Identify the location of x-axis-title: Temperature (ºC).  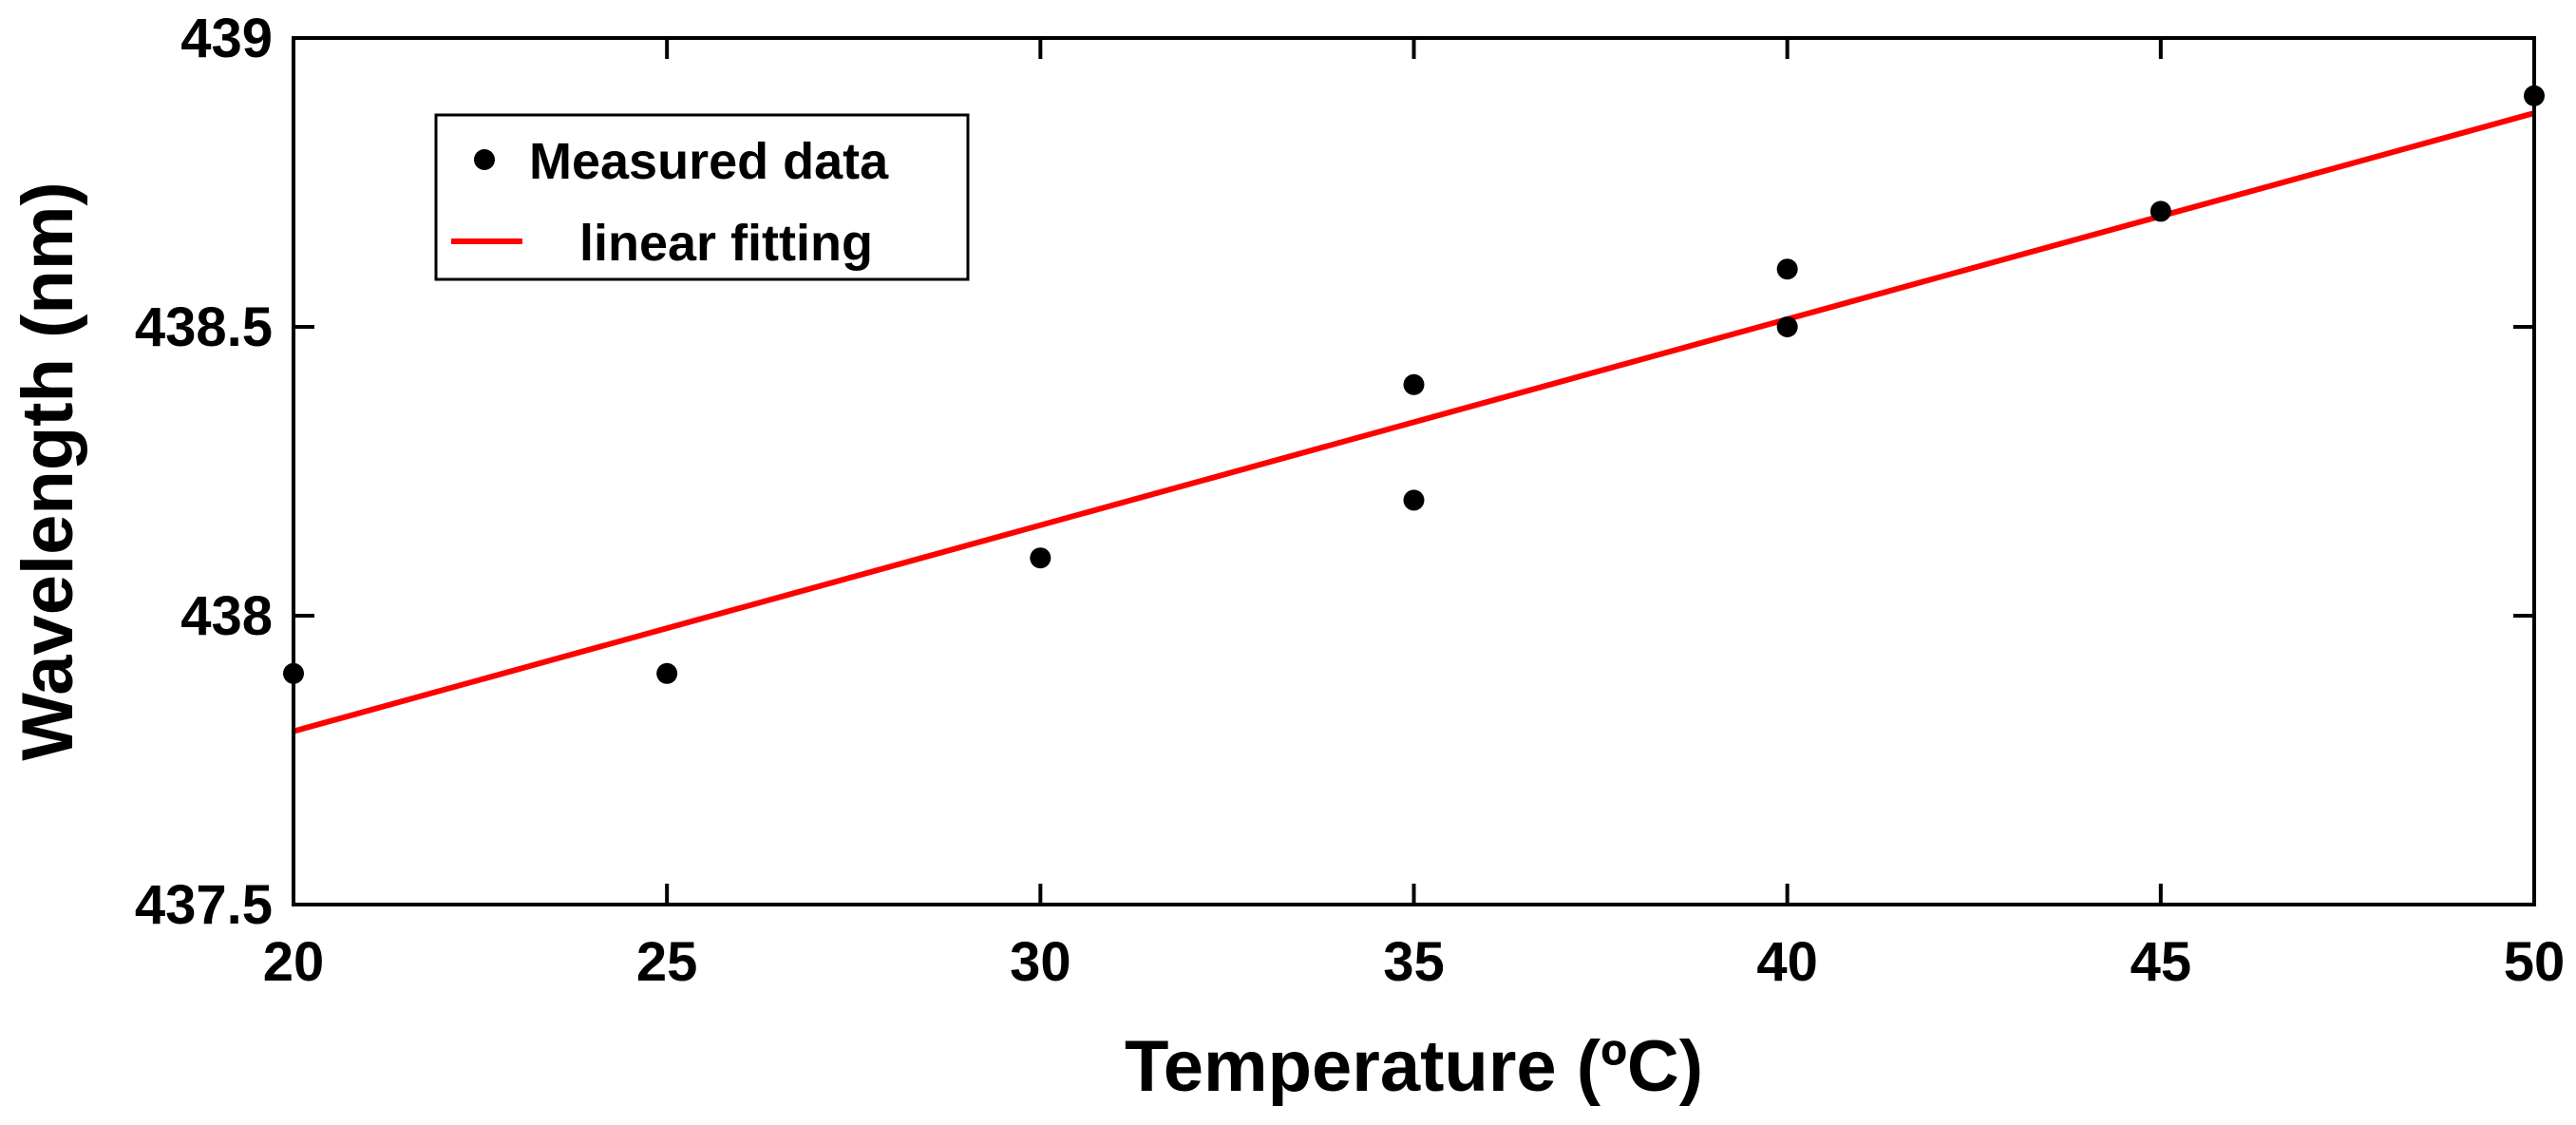
(1414, 1066).